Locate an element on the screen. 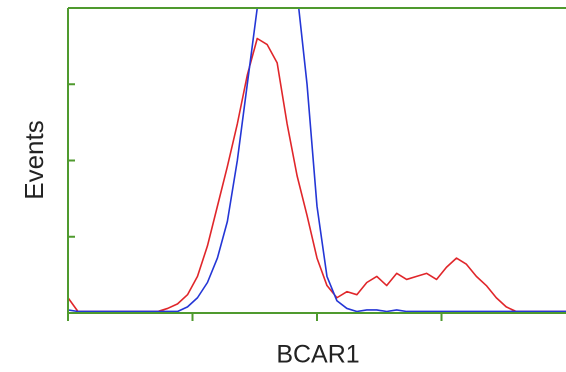 This screenshot has height=372, width=566. x-axis-label: BCAR1 is located at coordinates (317, 355).